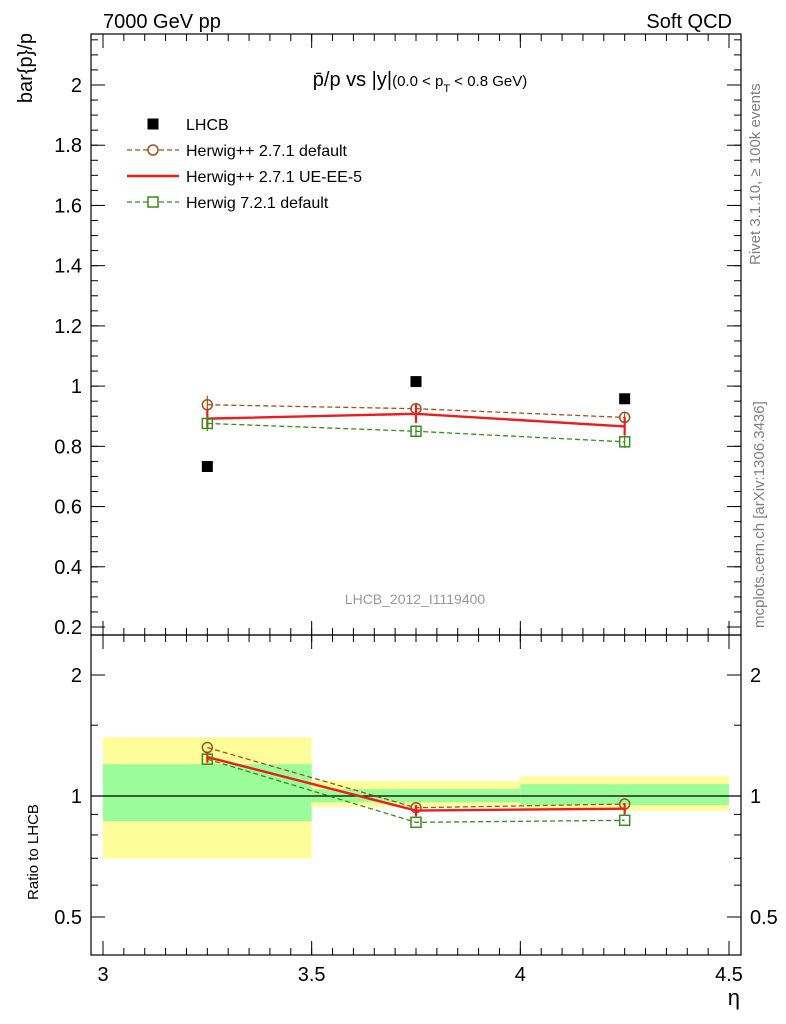 Image resolution: width=786 pixels, height=1024 pixels. Describe the element at coordinates (26, 68) in the screenshot. I see `main-ylabel: bar{p}/p` at that location.